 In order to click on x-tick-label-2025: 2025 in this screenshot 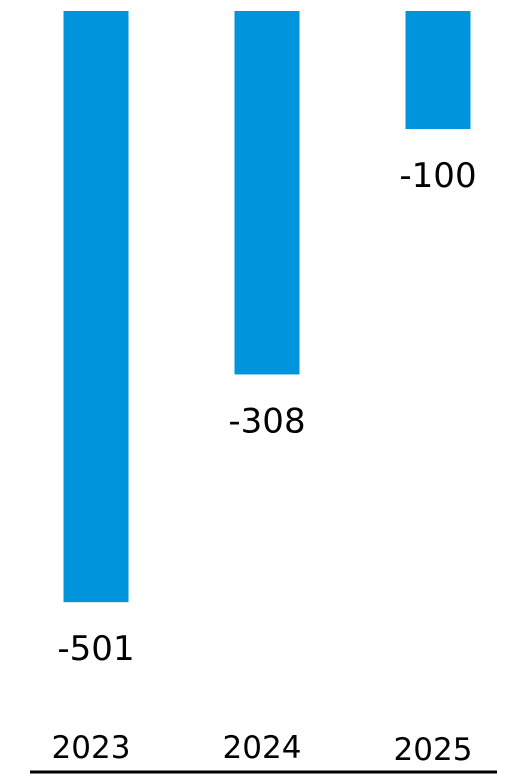, I will do `click(433, 750)`.